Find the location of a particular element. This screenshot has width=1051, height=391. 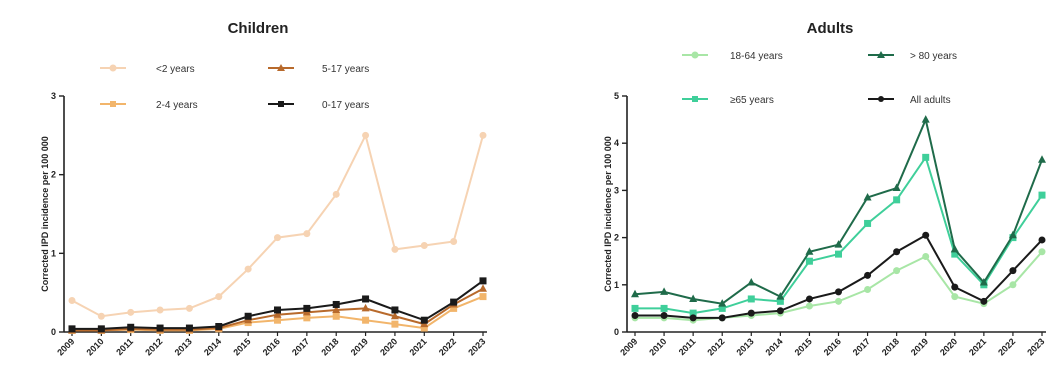

legend: <2 years 2-4 years 5-17 years 0-17 years is located at coordinates (234, 87).